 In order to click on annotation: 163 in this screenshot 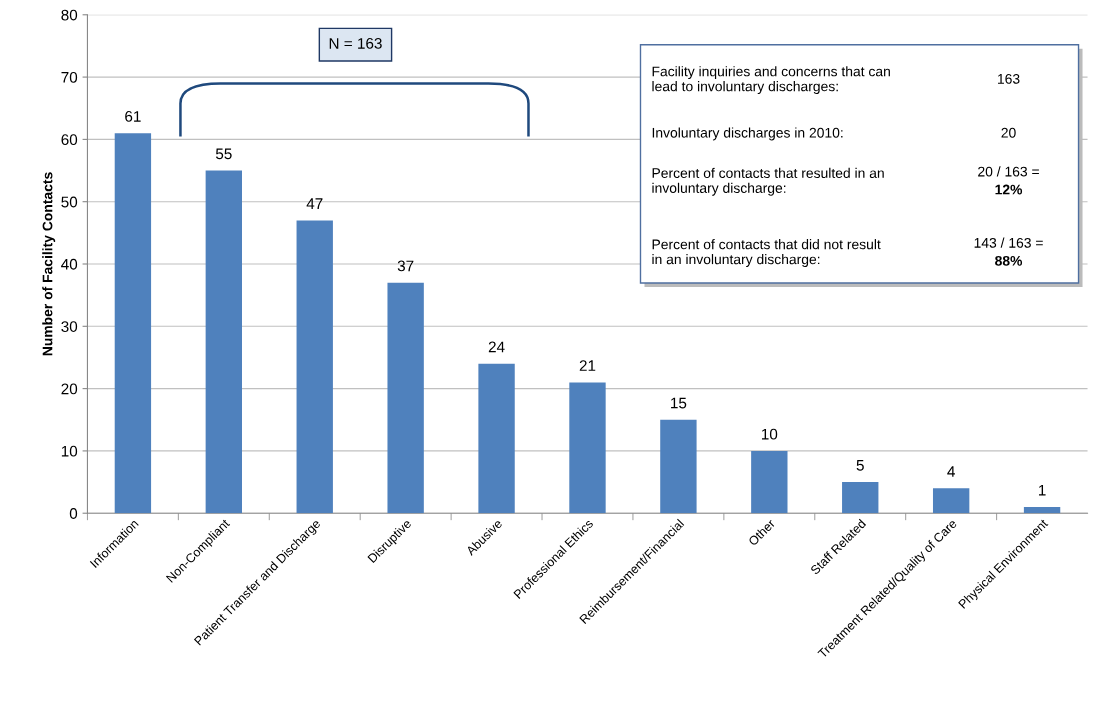, I will do `click(1009, 78)`.